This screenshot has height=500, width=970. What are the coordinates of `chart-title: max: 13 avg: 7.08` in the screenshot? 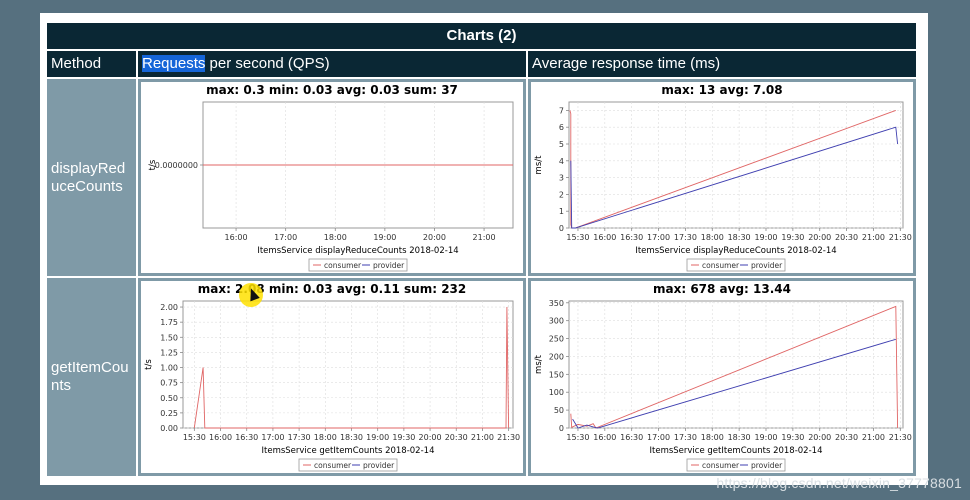 It's located at (721, 90).